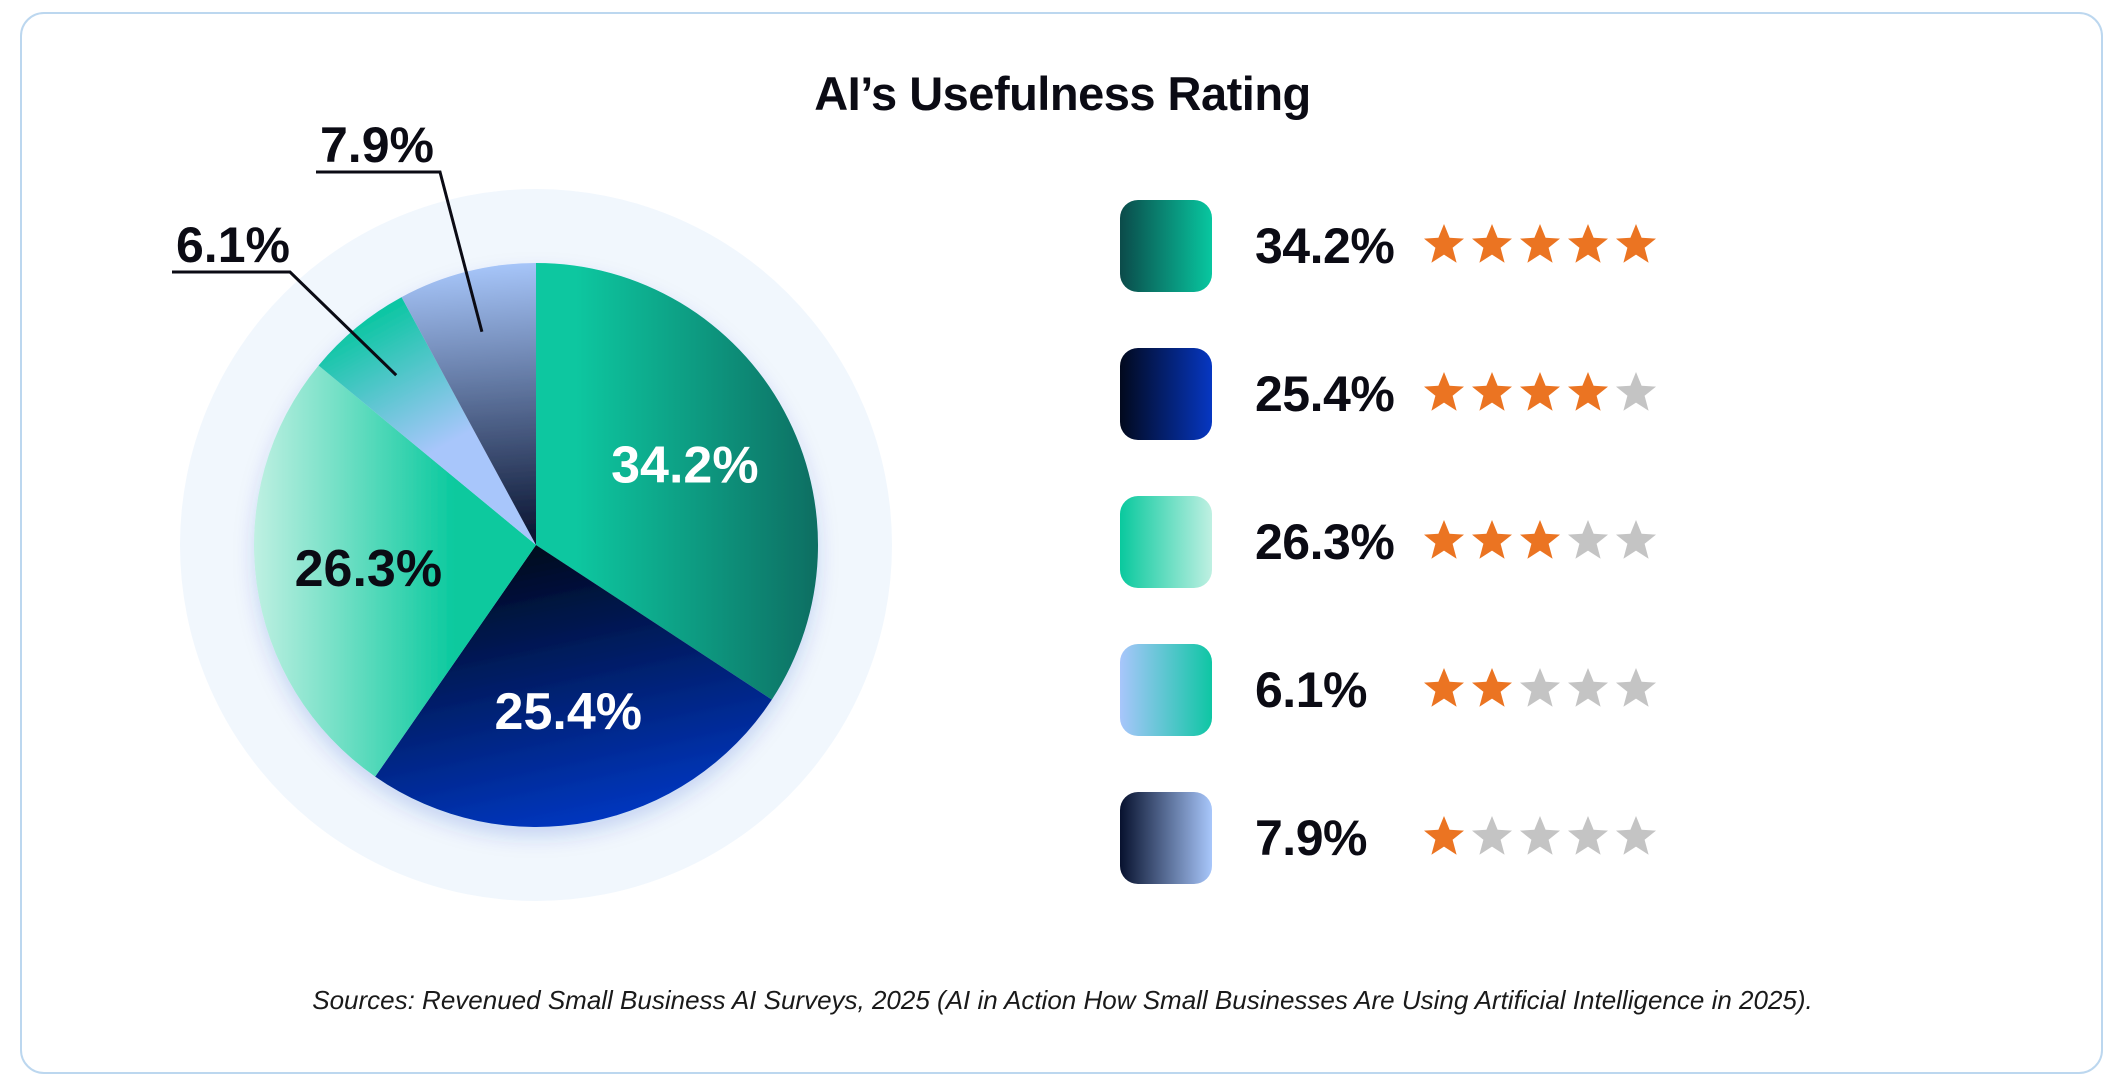  I want to click on legend-item: 34.2%, so click(1420, 246).